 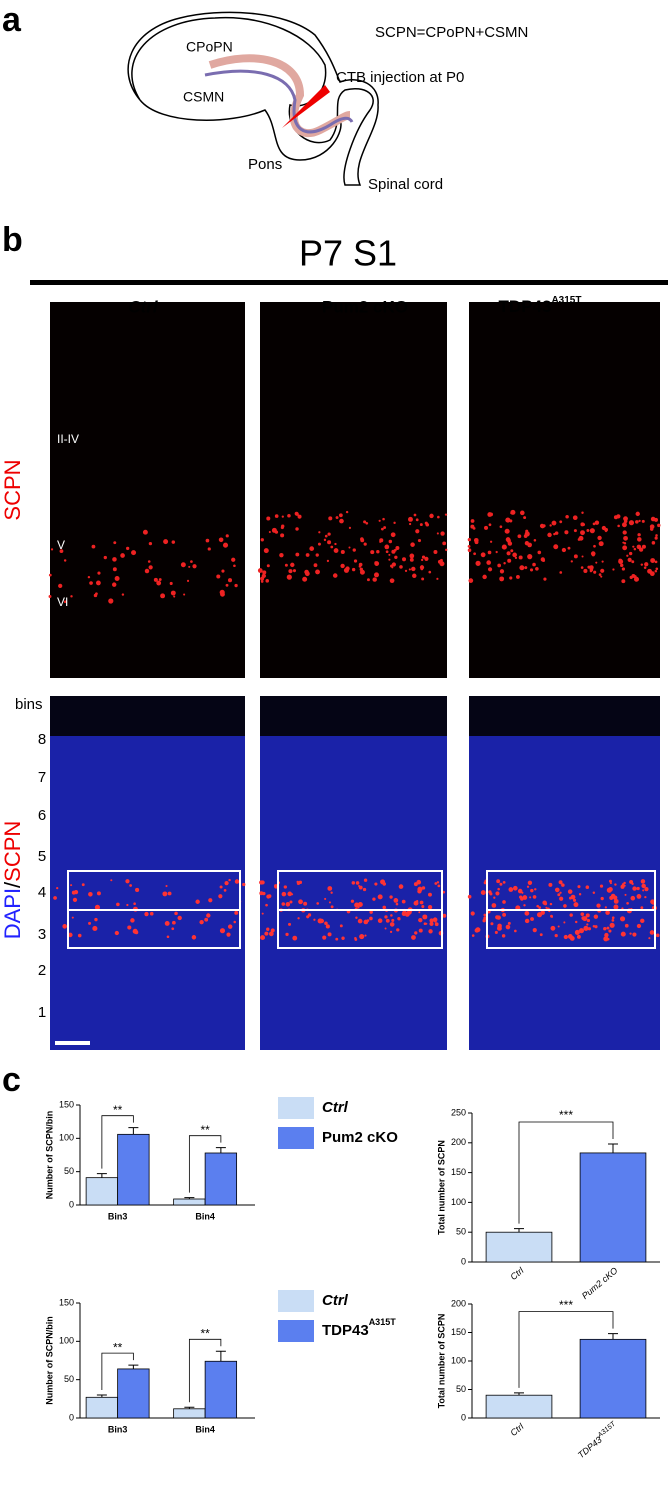 What do you see at coordinates (12, 240) in the screenshot?
I see `panel-label: b` at bounding box center [12, 240].